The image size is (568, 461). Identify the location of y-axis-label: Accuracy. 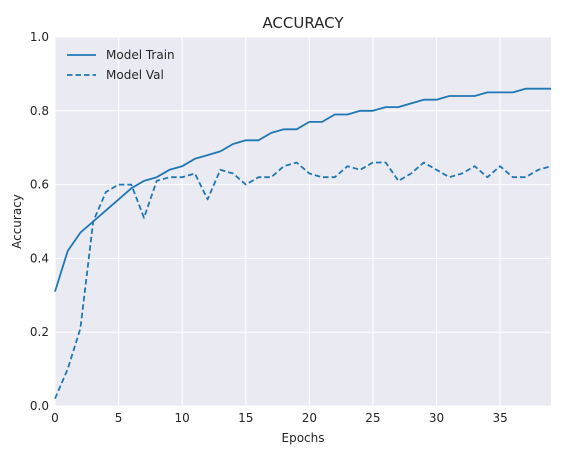
(17, 221).